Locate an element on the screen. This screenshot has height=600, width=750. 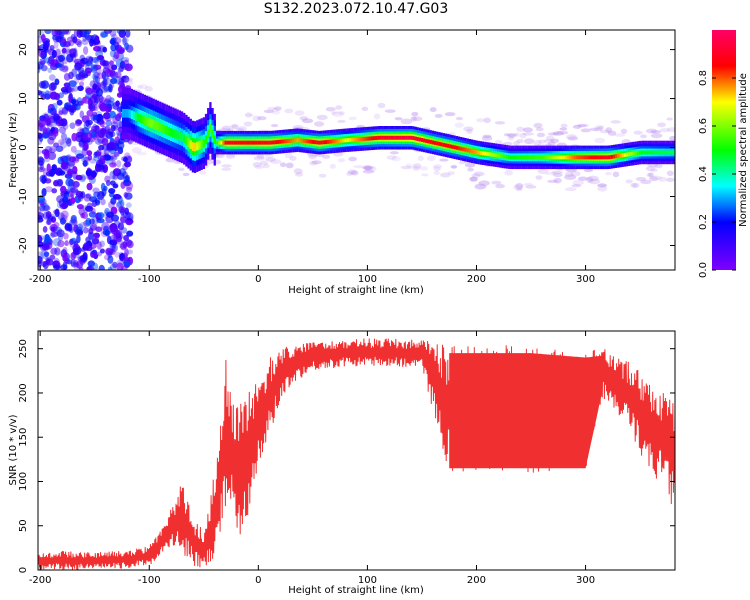
spectrogram-x-tick-label: -100 is located at coordinates (149, 279).